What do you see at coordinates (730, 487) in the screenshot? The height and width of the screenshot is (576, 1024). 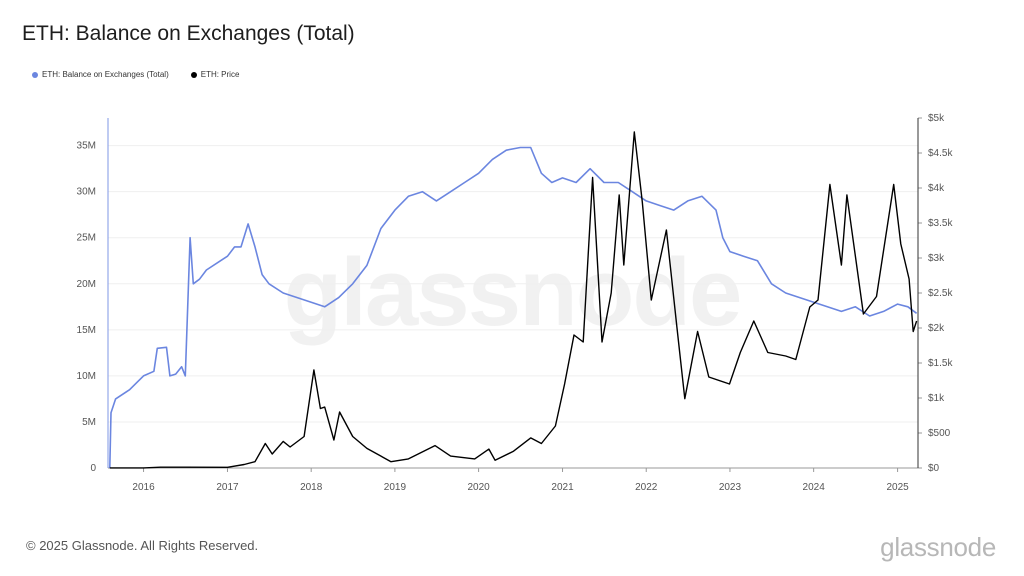 I see `x-tick-label: 2023` at bounding box center [730, 487].